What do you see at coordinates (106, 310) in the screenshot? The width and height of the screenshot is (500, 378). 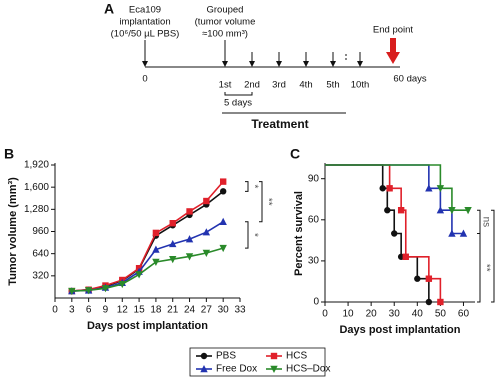 I see `x-tick-label: 9` at bounding box center [106, 310].